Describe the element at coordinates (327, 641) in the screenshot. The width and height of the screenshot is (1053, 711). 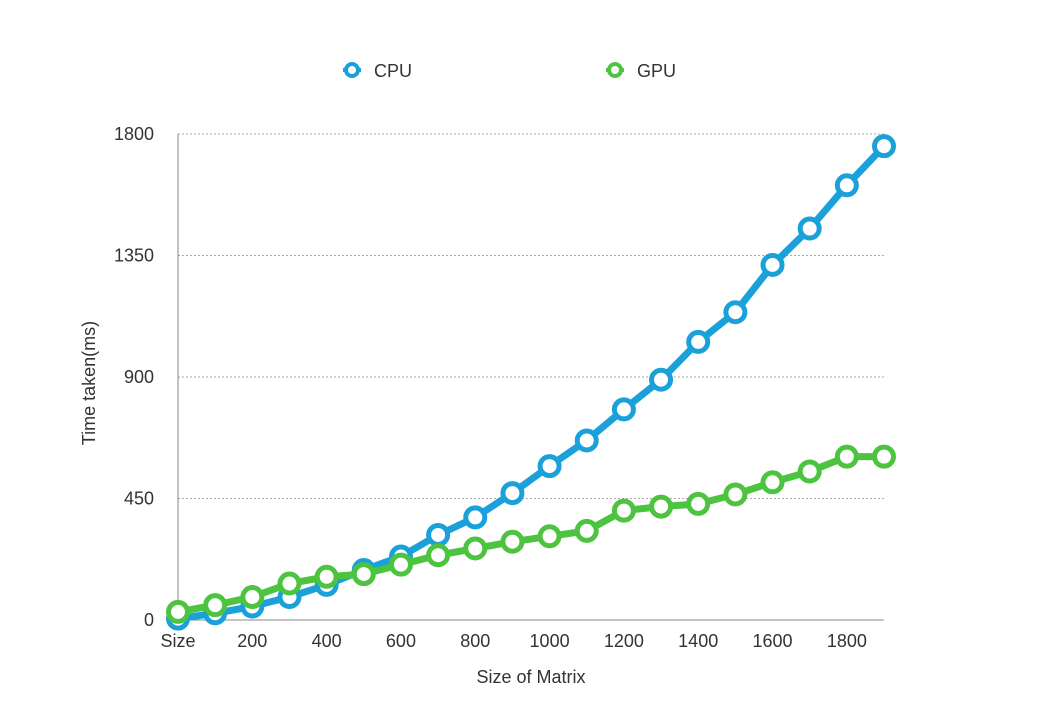
I see `x-tick-label: 400` at that location.